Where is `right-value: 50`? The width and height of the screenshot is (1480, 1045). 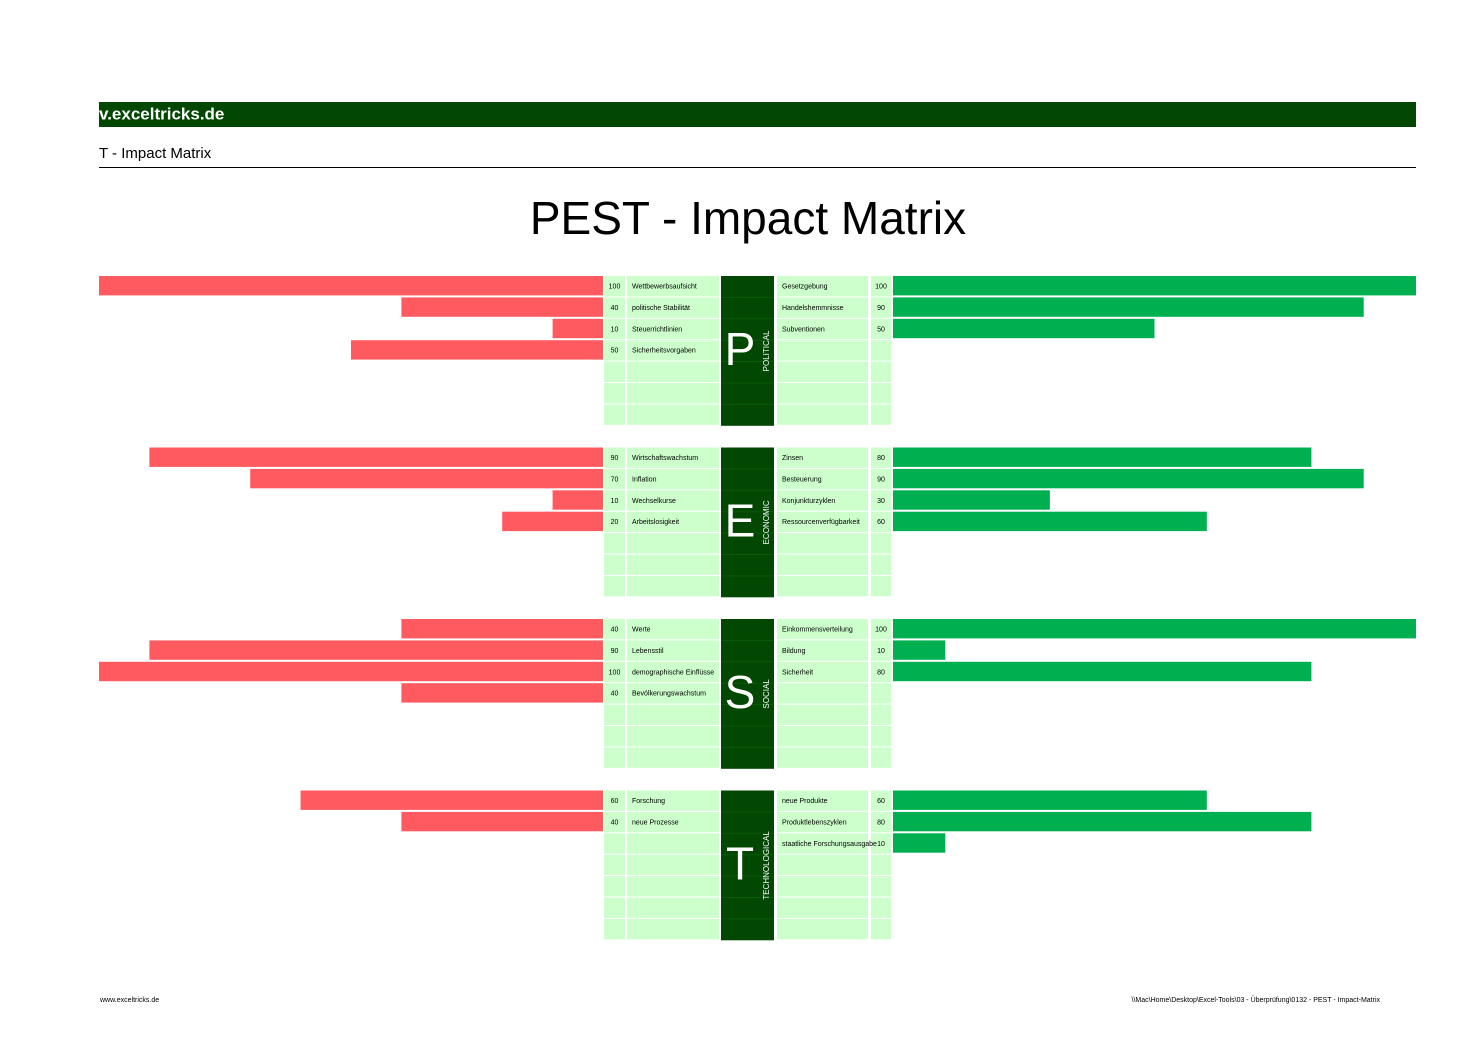
right-value: 50 is located at coordinates (881, 329).